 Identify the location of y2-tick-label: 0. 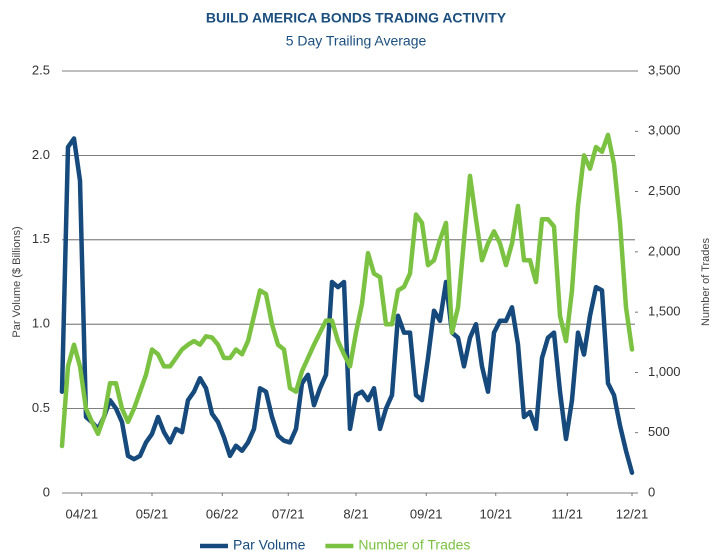
(651, 491).